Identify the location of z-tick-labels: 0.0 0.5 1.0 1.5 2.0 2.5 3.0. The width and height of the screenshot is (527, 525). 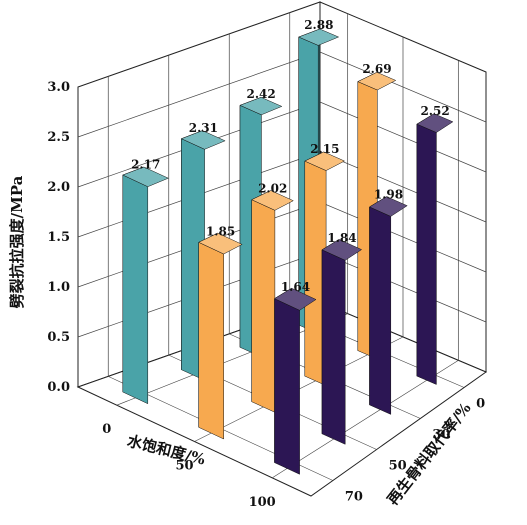
(58, 237).